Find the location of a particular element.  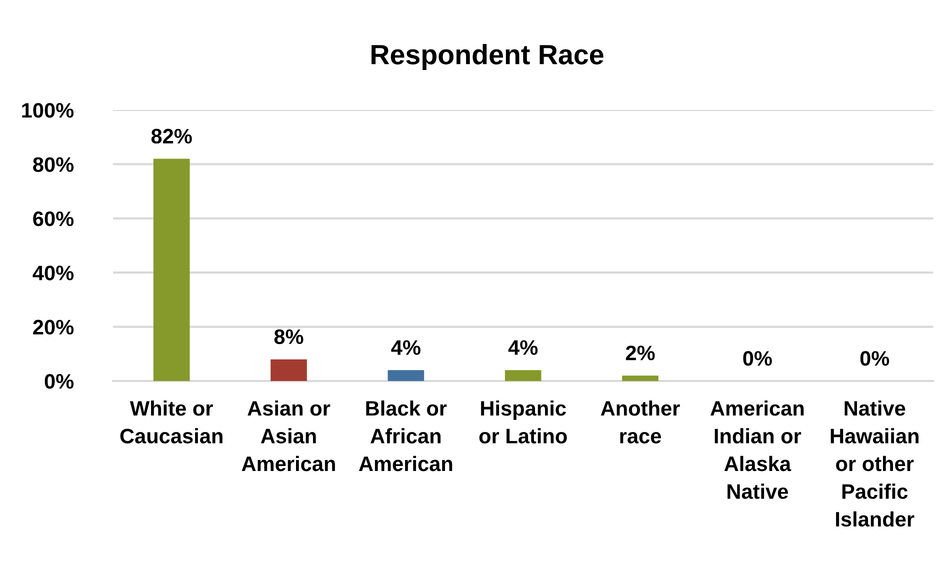

x-tick-label: Hispanic or Latino is located at coordinates (523, 422).